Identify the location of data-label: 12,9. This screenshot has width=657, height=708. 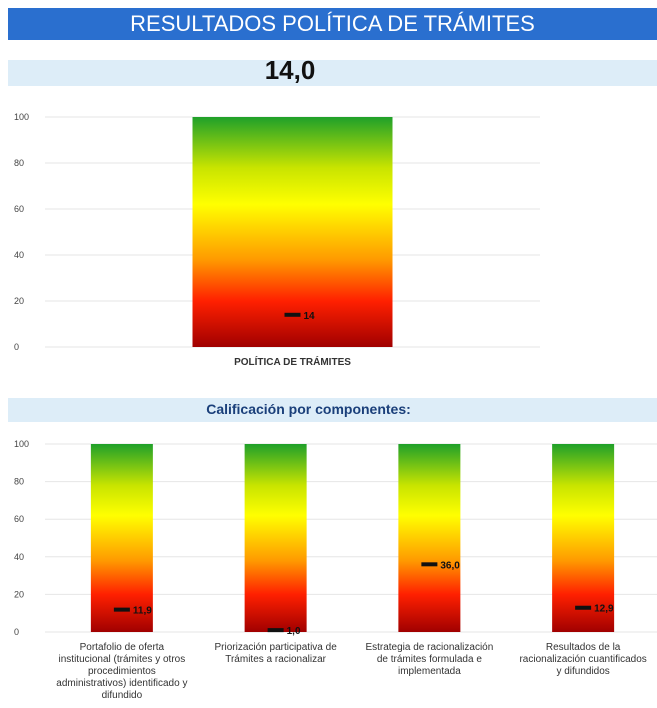
(604, 609).